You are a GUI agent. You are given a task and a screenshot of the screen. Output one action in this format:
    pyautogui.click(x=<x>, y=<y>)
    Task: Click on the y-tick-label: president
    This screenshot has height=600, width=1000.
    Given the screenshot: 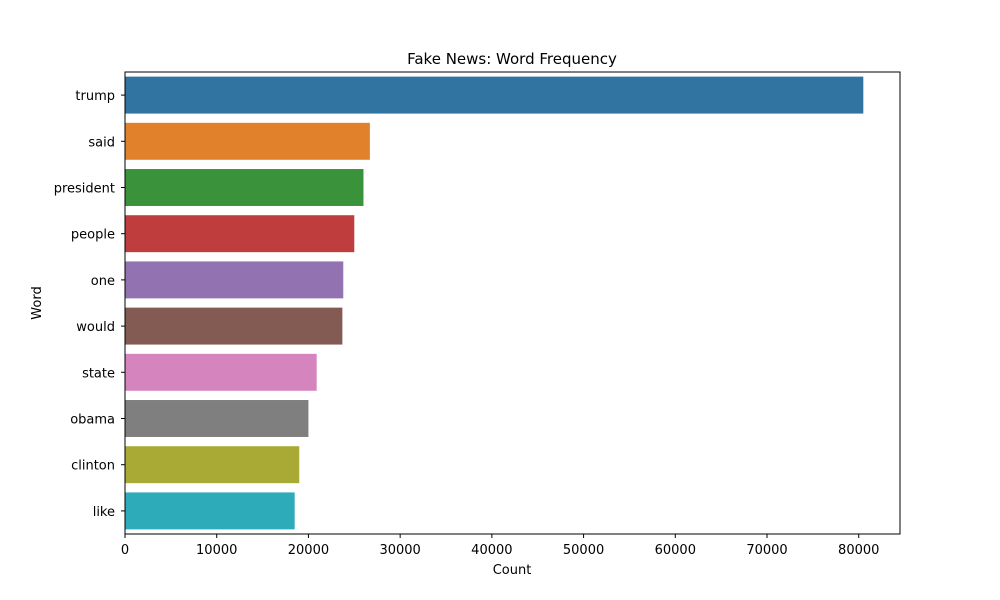 What is the action you would take?
    pyautogui.click(x=84, y=189)
    